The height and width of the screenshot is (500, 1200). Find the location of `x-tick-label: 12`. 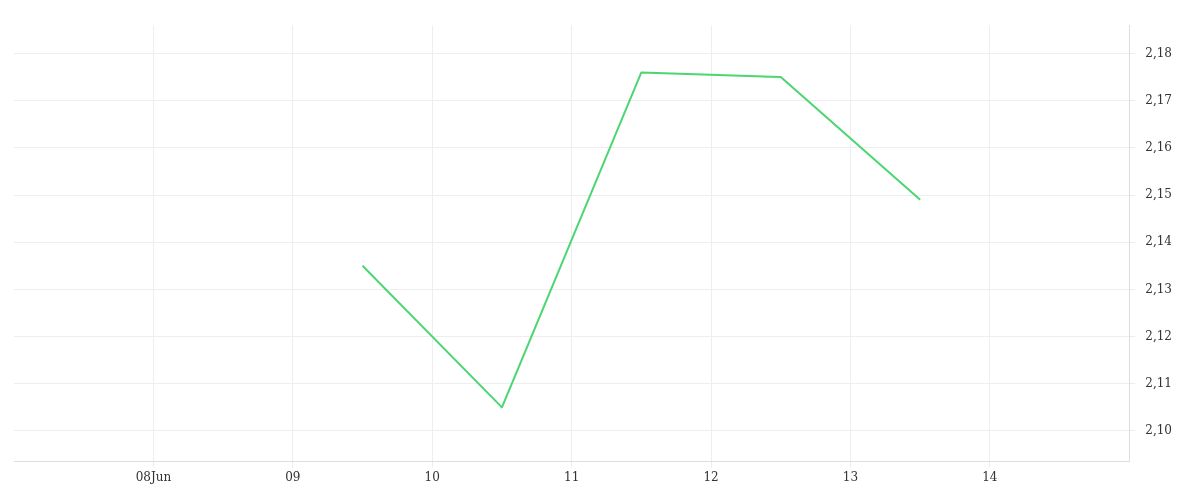

x-tick-label: 12 is located at coordinates (711, 476).